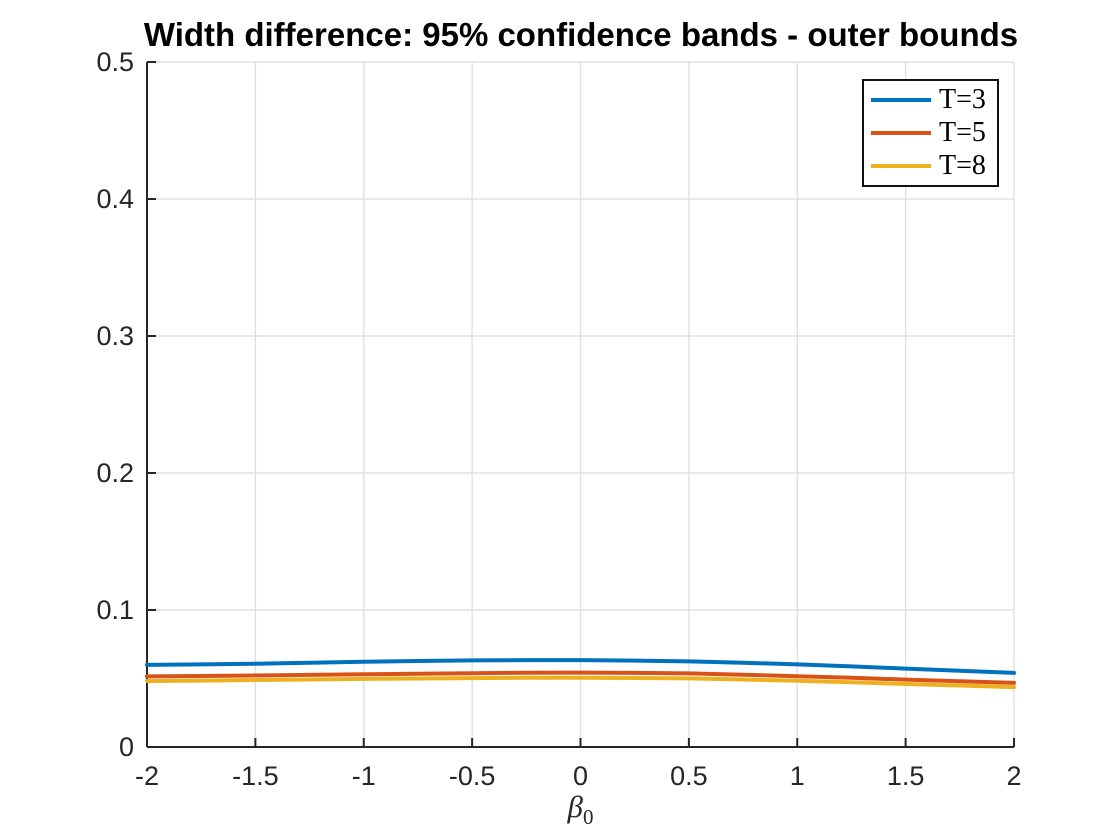 This screenshot has width=1120, height=840. What do you see at coordinates (575, 806) in the screenshot?
I see `x-axis-label-symbol: β` at bounding box center [575, 806].